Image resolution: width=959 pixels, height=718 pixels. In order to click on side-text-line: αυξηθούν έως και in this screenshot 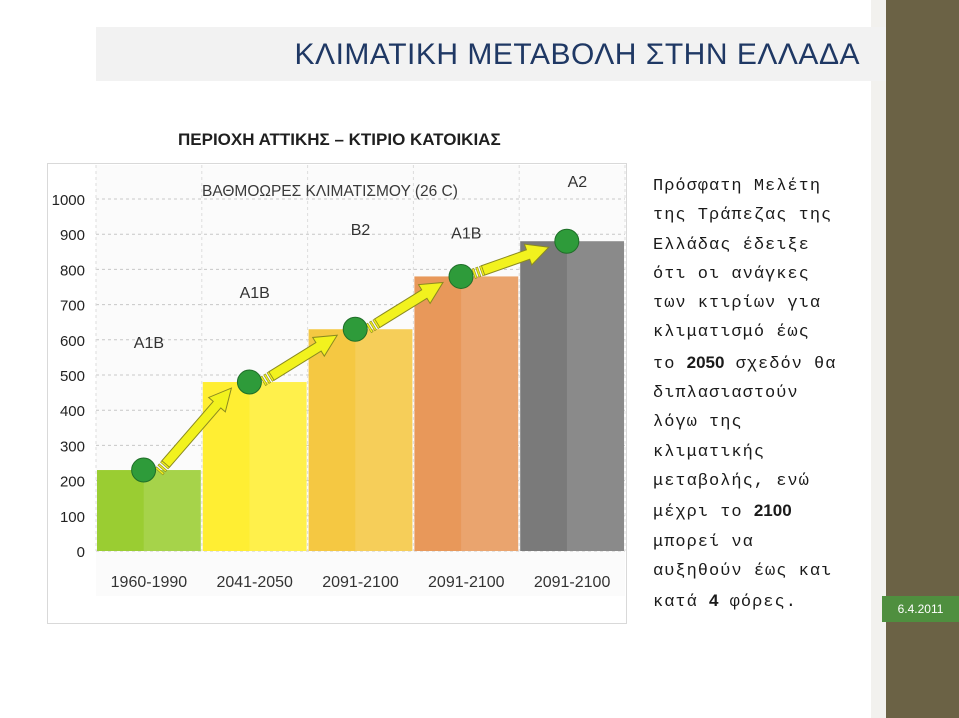, I will do `click(759, 571)`.